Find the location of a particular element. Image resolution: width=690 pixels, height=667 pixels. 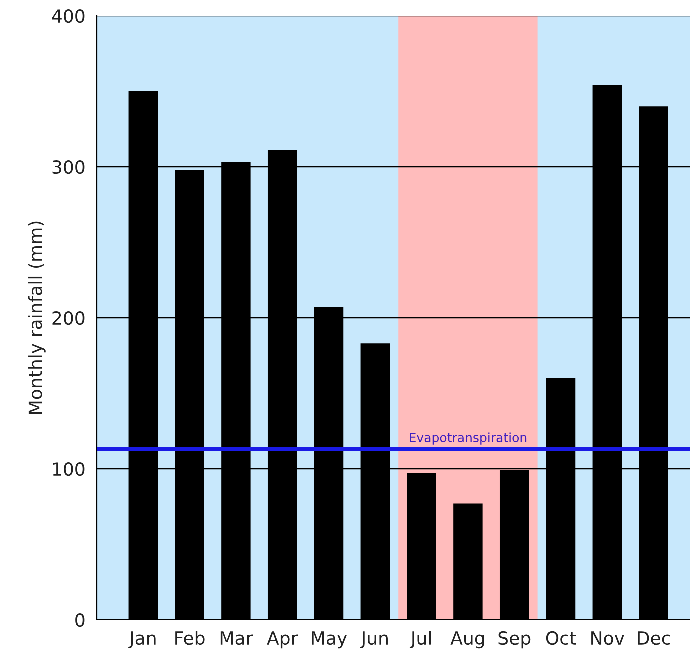

x-tick-label: May is located at coordinates (330, 640).